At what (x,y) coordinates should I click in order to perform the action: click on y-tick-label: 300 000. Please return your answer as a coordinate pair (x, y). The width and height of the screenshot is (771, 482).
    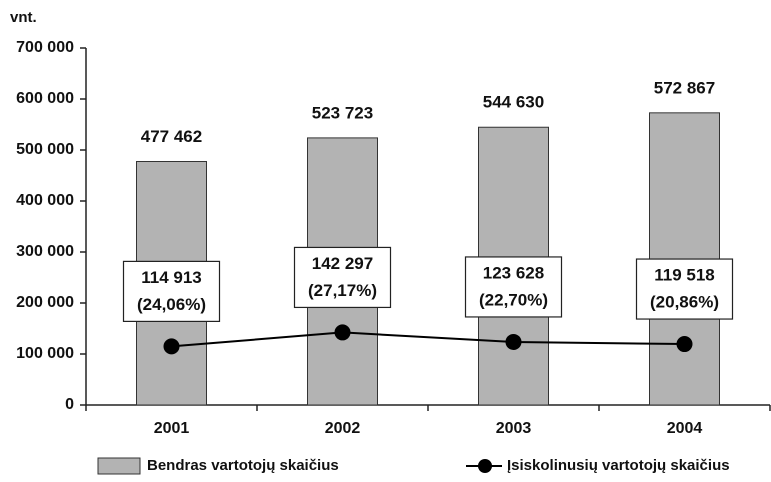
    Looking at the image, I should click on (45, 251).